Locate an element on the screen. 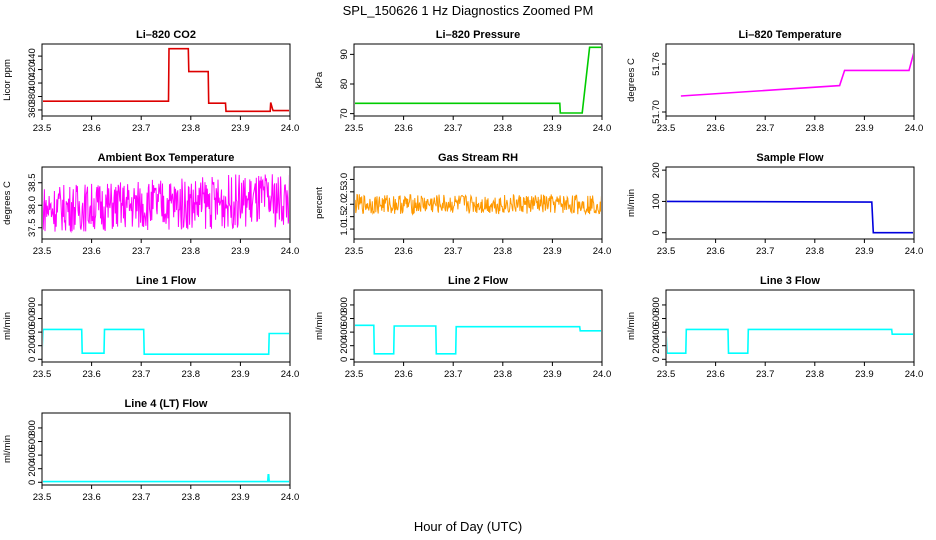 This screenshot has height=540, width=936. y-tick-label: 51.76 is located at coordinates (656, 64).